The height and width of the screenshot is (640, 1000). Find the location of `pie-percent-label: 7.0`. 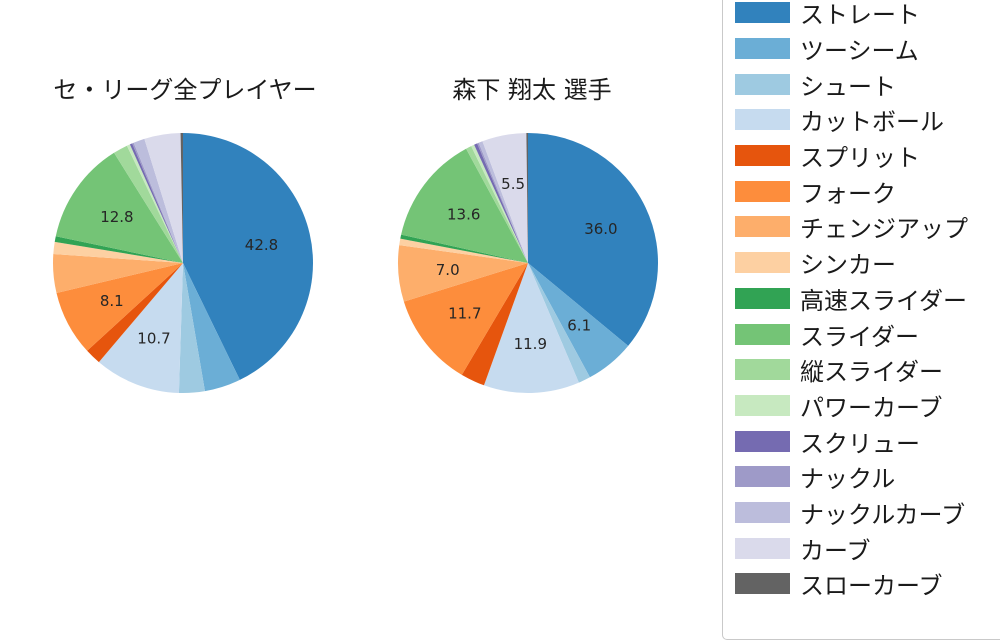

pie-percent-label: 7.0 is located at coordinates (448, 270).